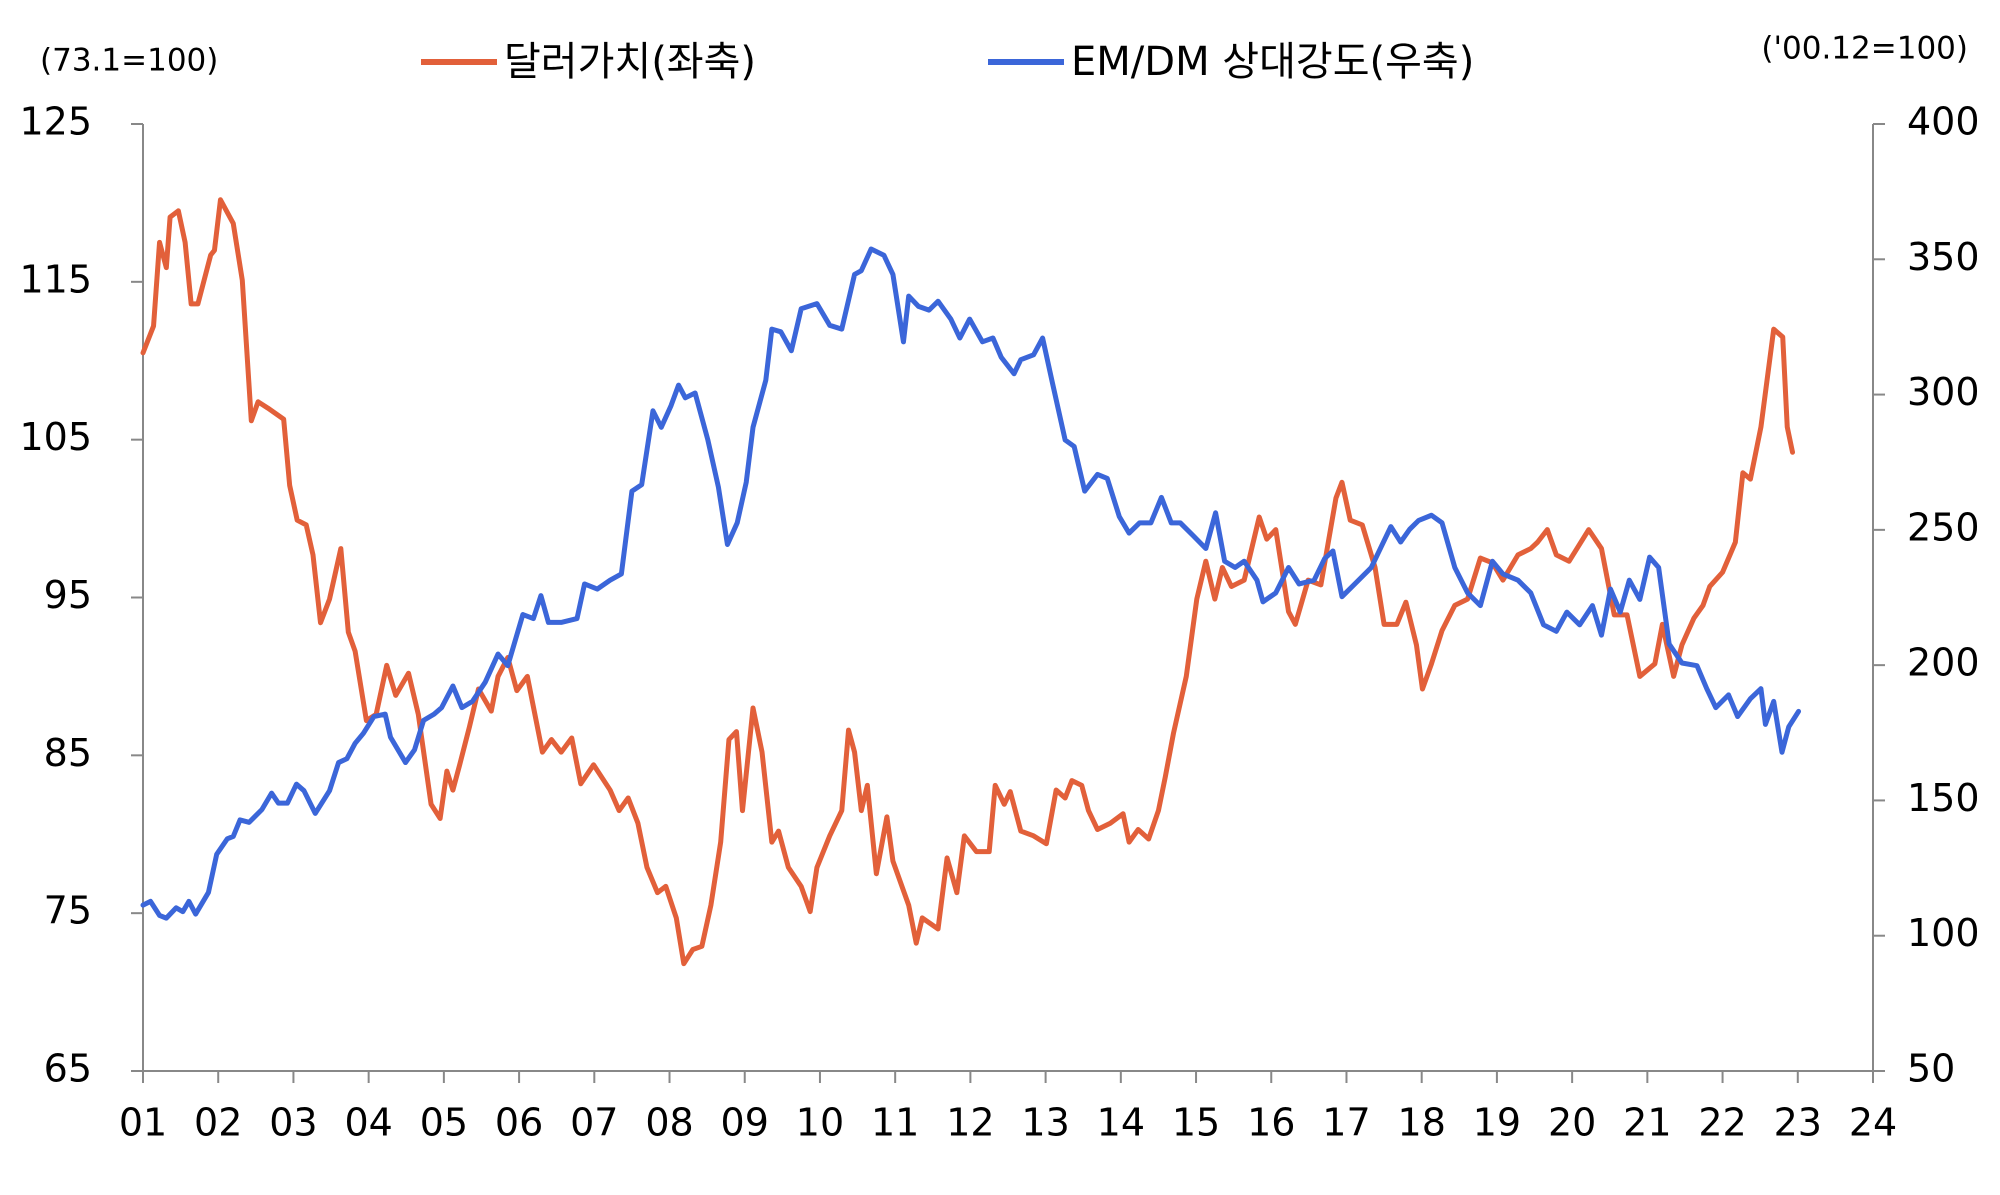 The height and width of the screenshot is (1195, 2000). What do you see at coordinates (1647, 1123) in the screenshot?
I see `x-tick-label: 21` at bounding box center [1647, 1123].